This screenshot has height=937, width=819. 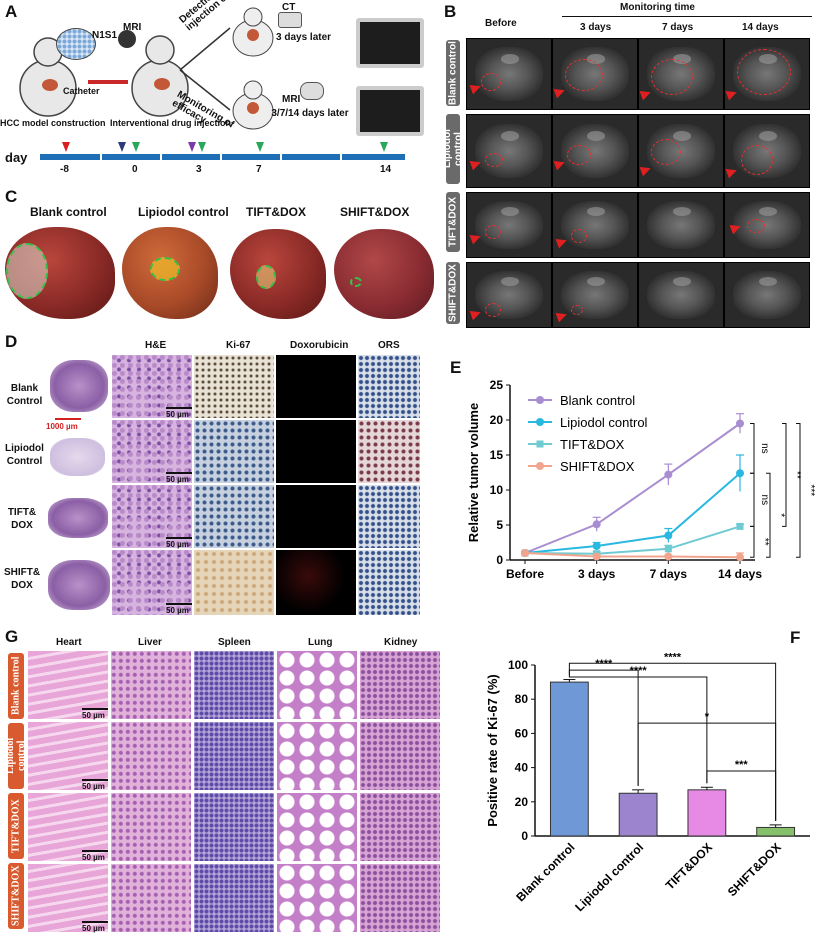 I want to click on liver-label-blank: Blank control, so click(x=68, y=212).